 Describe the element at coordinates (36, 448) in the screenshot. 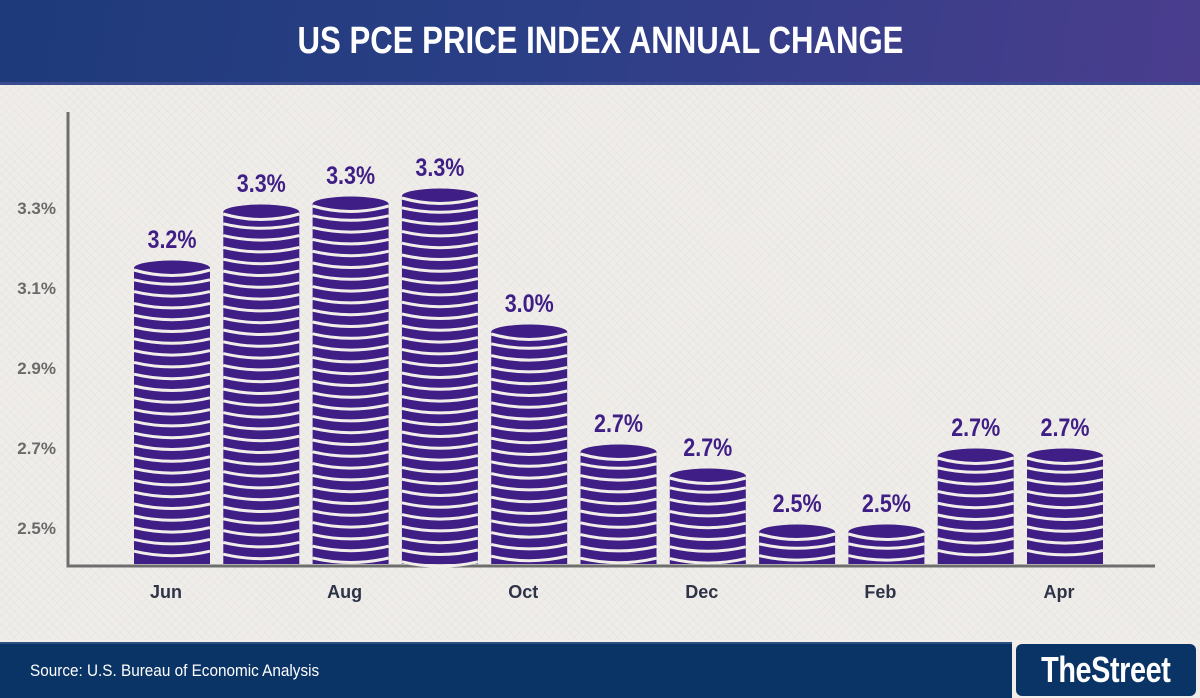

I see `y-tick-label: 2.7%` at that location.